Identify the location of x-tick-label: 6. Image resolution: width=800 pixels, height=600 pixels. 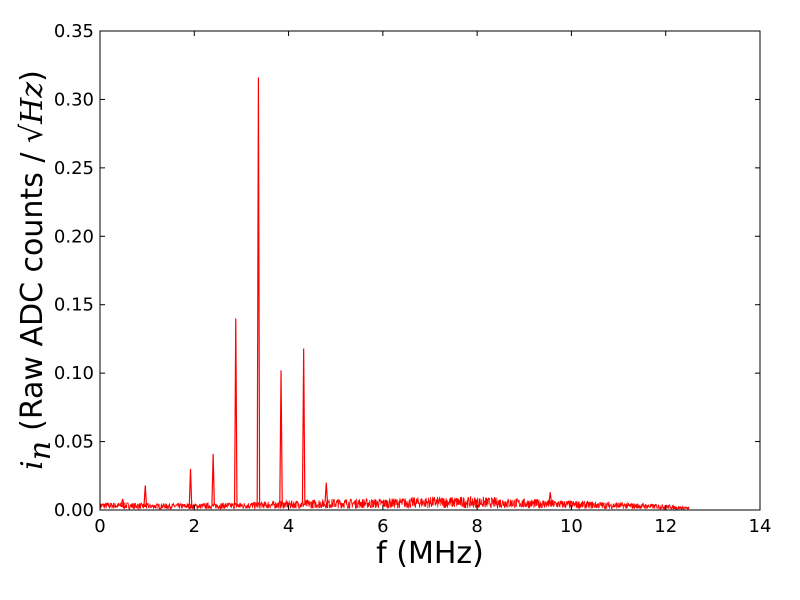
(382, 526).